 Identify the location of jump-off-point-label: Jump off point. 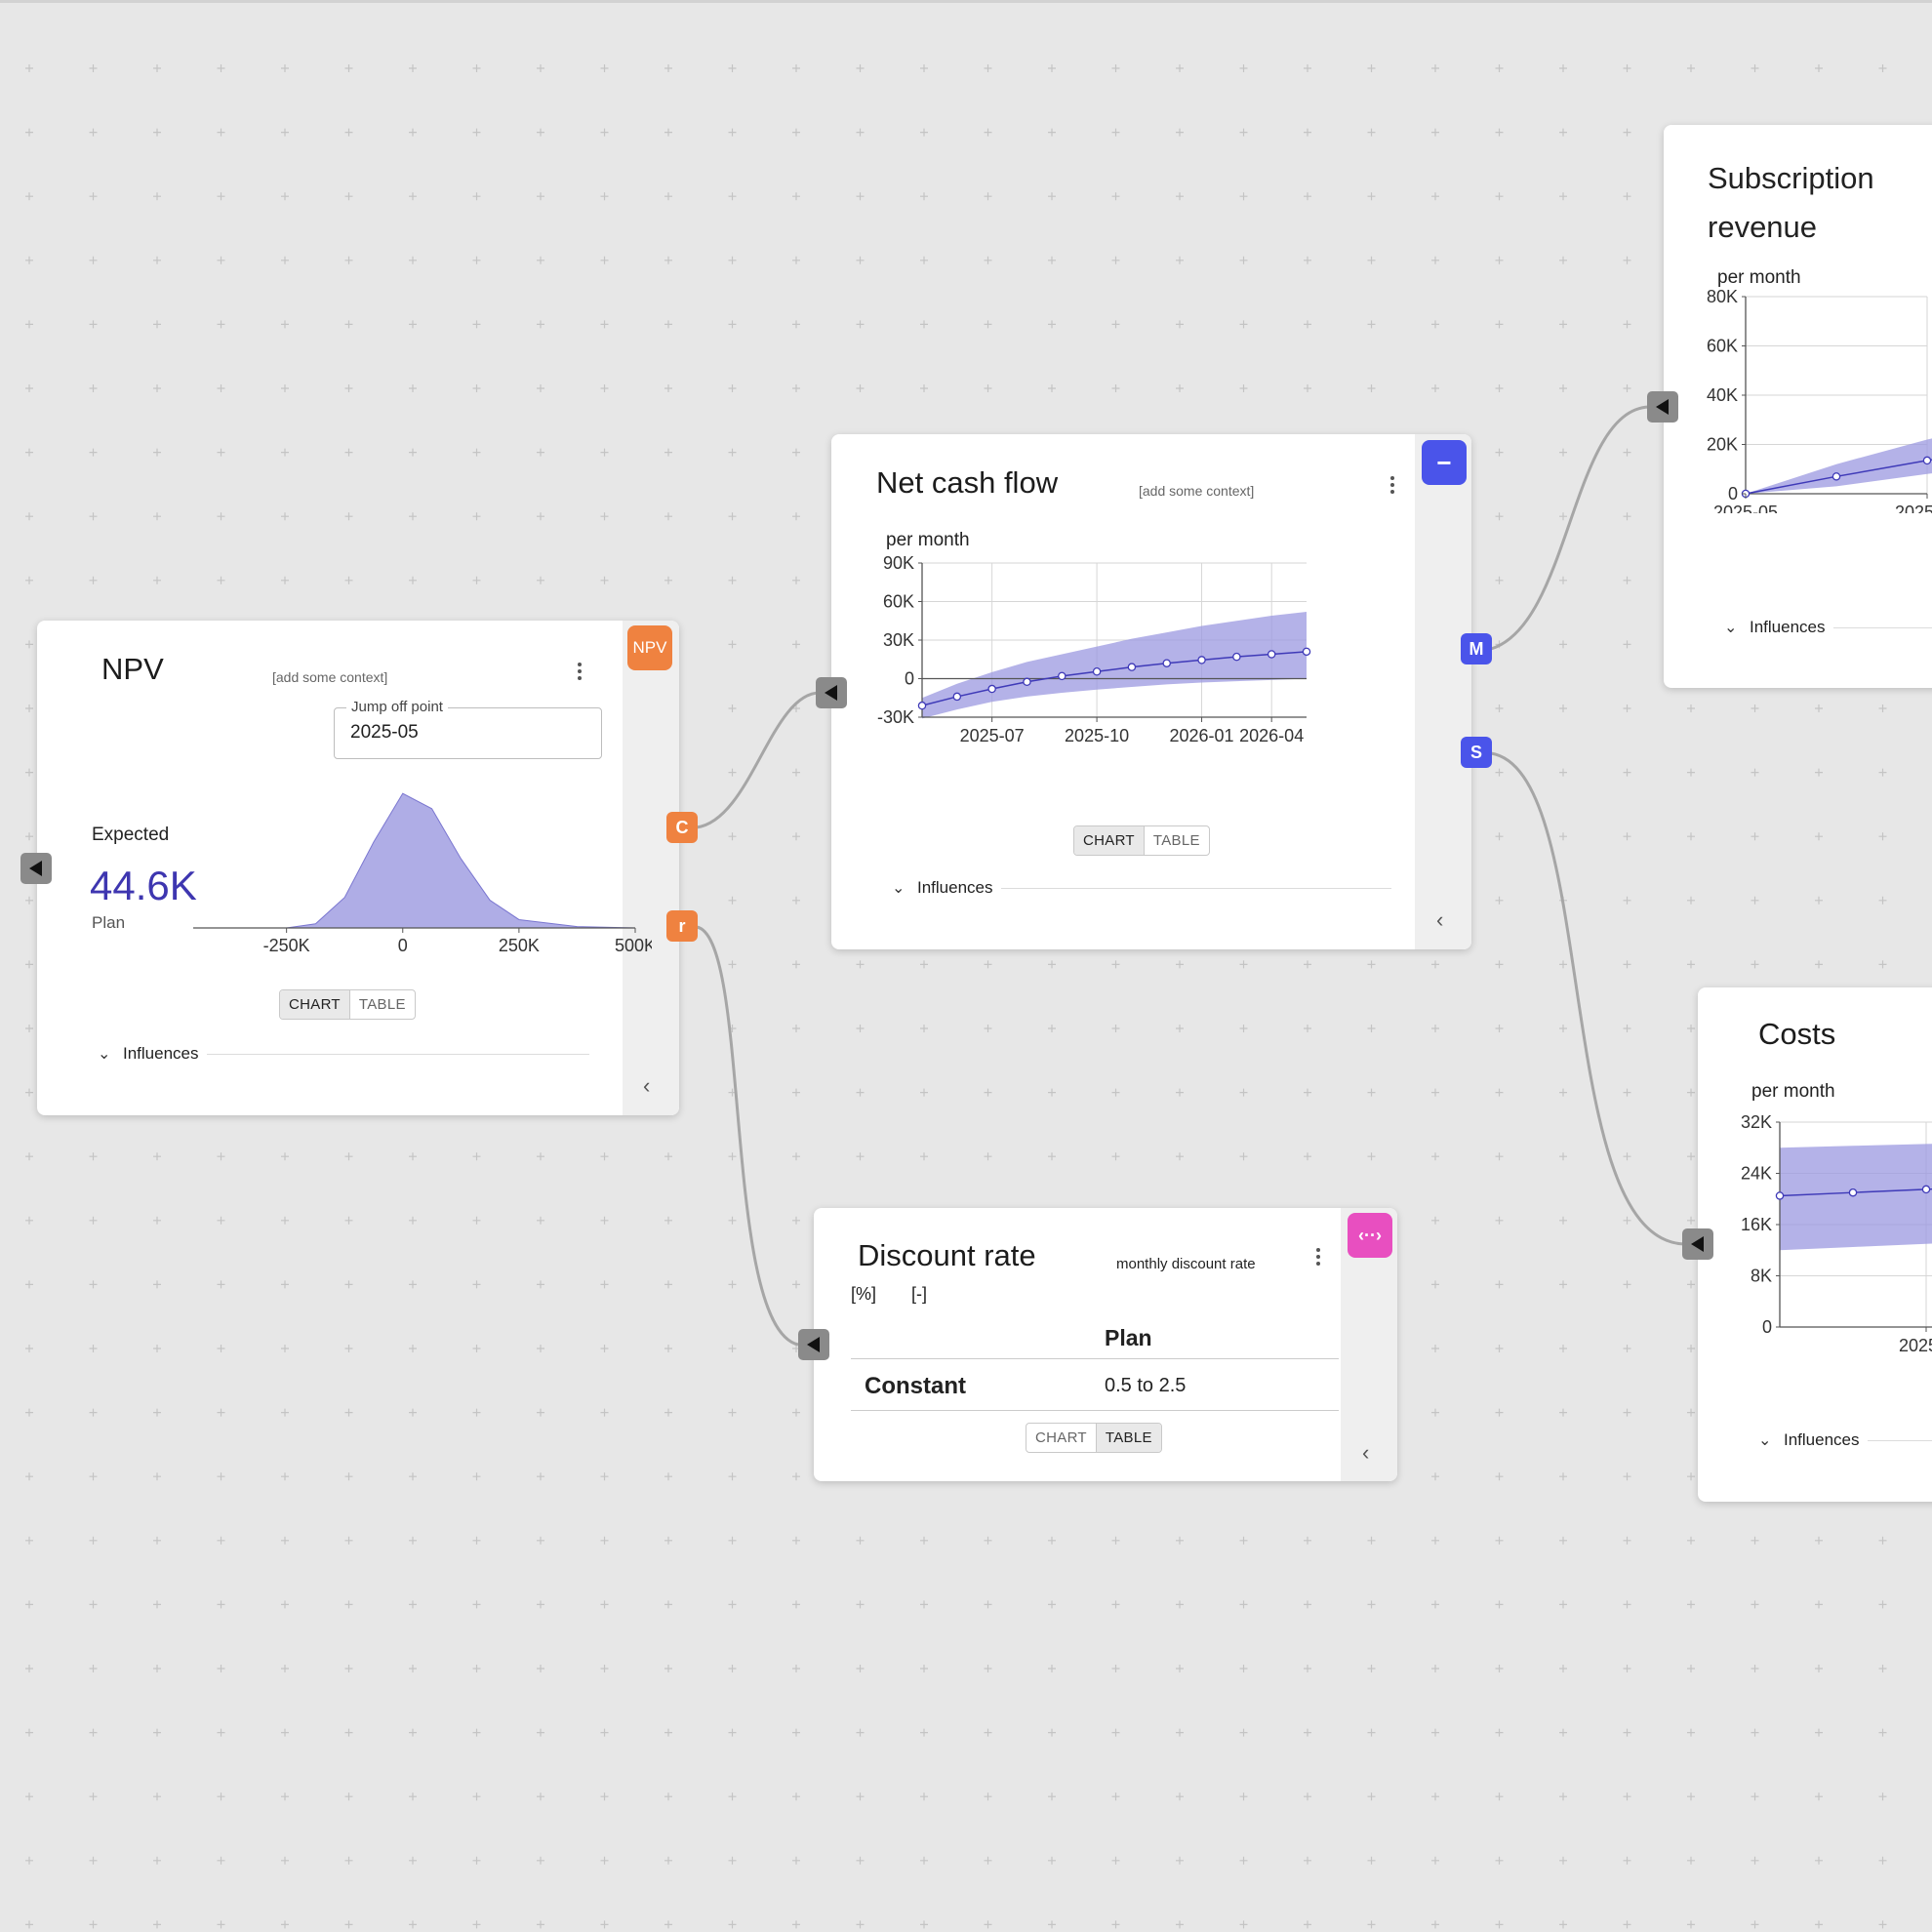
(397, 707).